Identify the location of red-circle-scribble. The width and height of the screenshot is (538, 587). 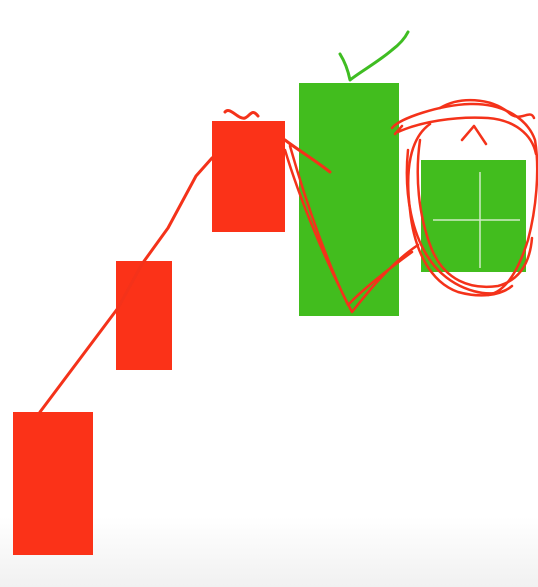
(464, 197).